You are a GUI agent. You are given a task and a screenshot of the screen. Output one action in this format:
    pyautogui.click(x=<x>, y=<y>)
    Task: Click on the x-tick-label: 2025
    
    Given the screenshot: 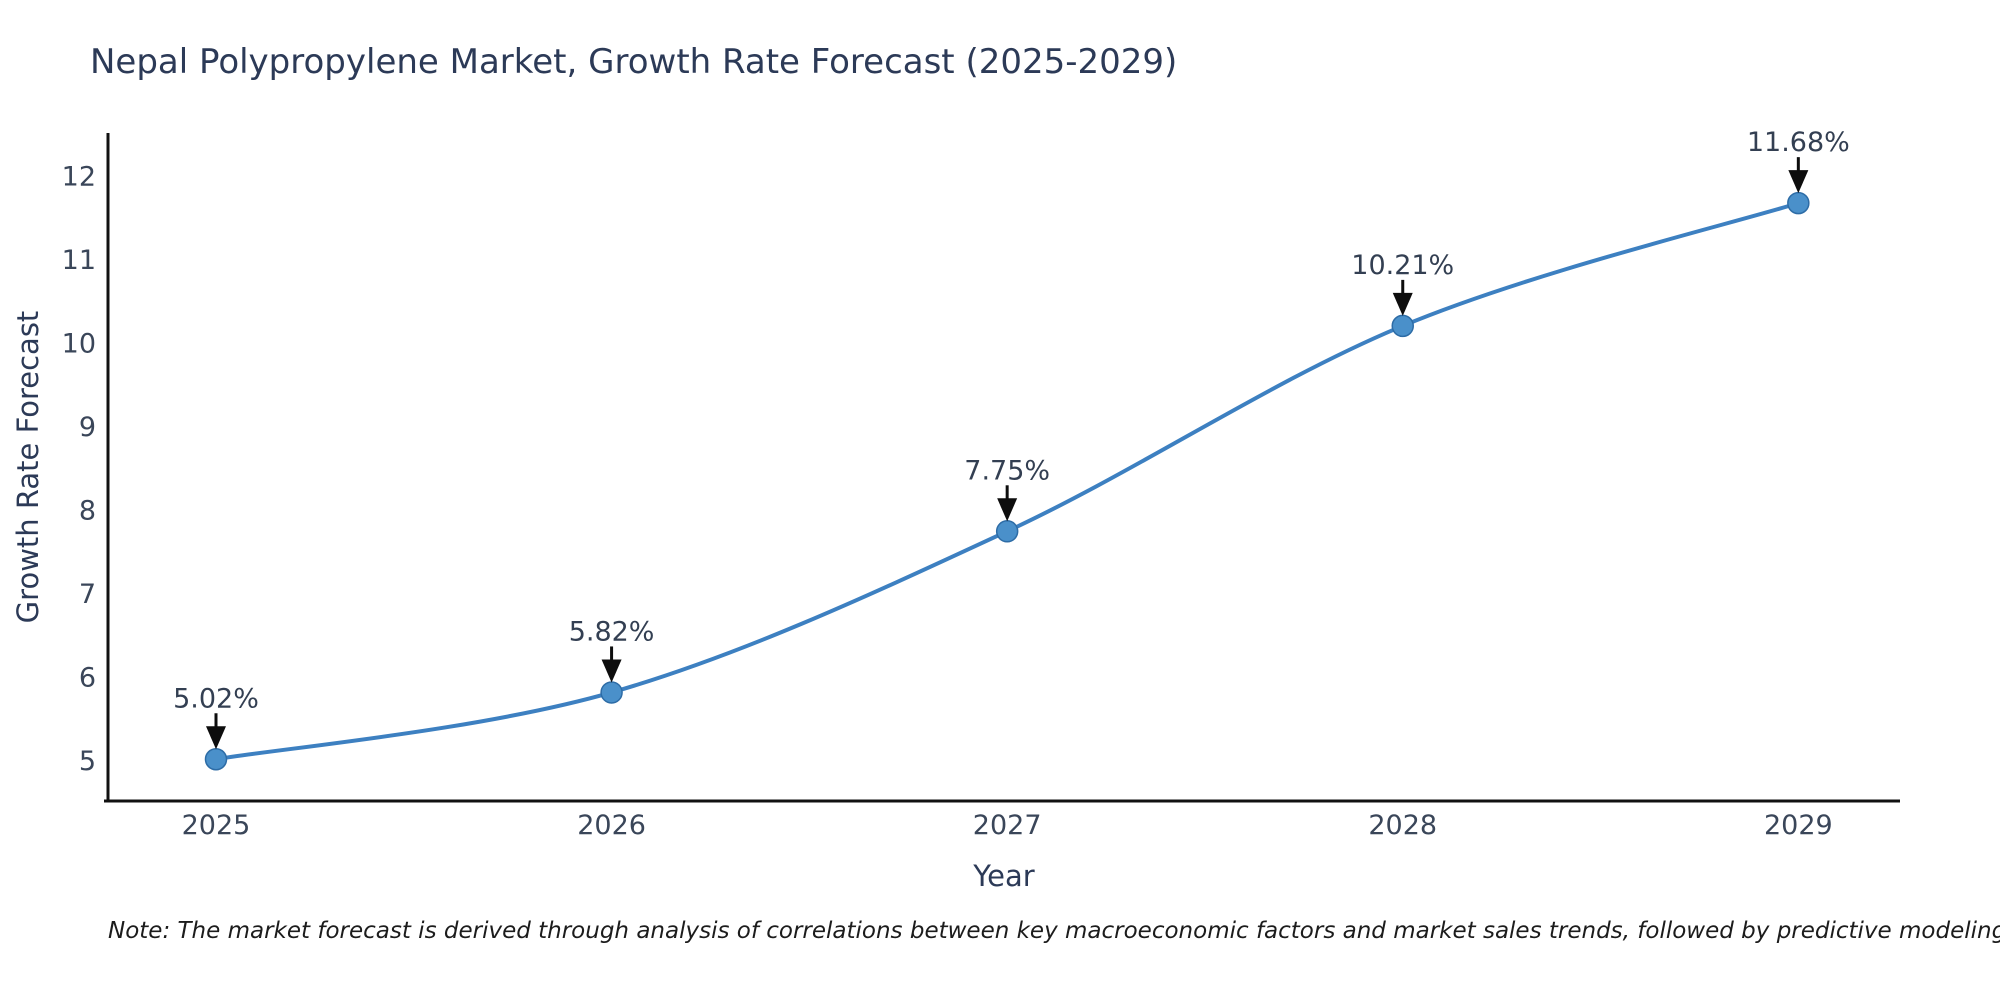 What is the action you would take?
    pyautogui.click(x=216, y=825)
    